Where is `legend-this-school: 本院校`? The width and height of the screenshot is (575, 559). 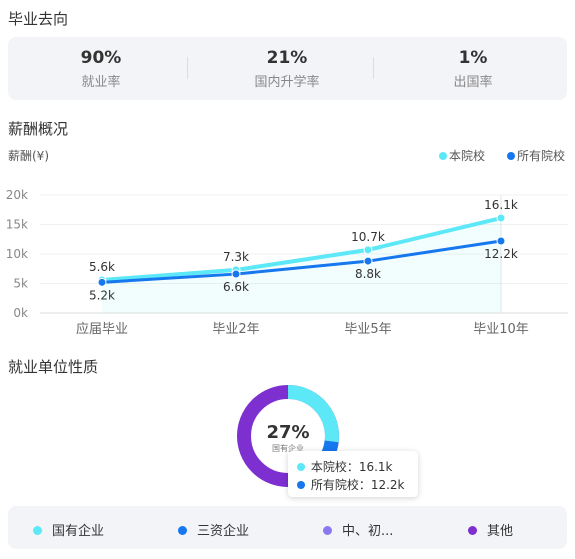 legend-this-school: 本院校 is located at coordinates (462, 155).